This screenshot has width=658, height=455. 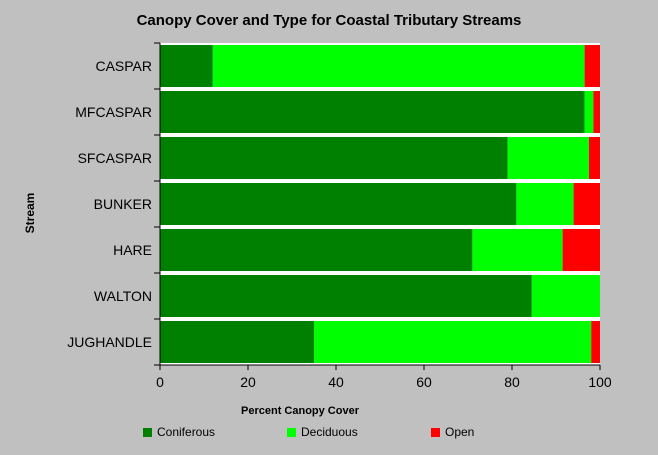 I want to click on y-tick-label-walton: WALTON, so click(x=123, y=296).